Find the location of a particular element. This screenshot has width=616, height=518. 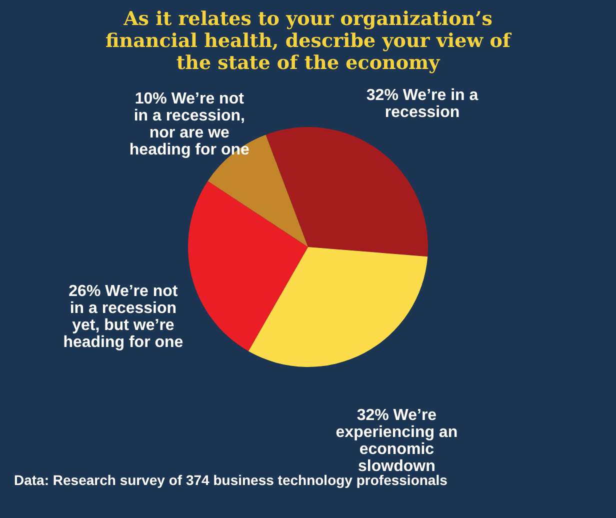

slice-label: 26% We’re not in a recession yet, but we’re heading for one is located at coordinates (123, 317).